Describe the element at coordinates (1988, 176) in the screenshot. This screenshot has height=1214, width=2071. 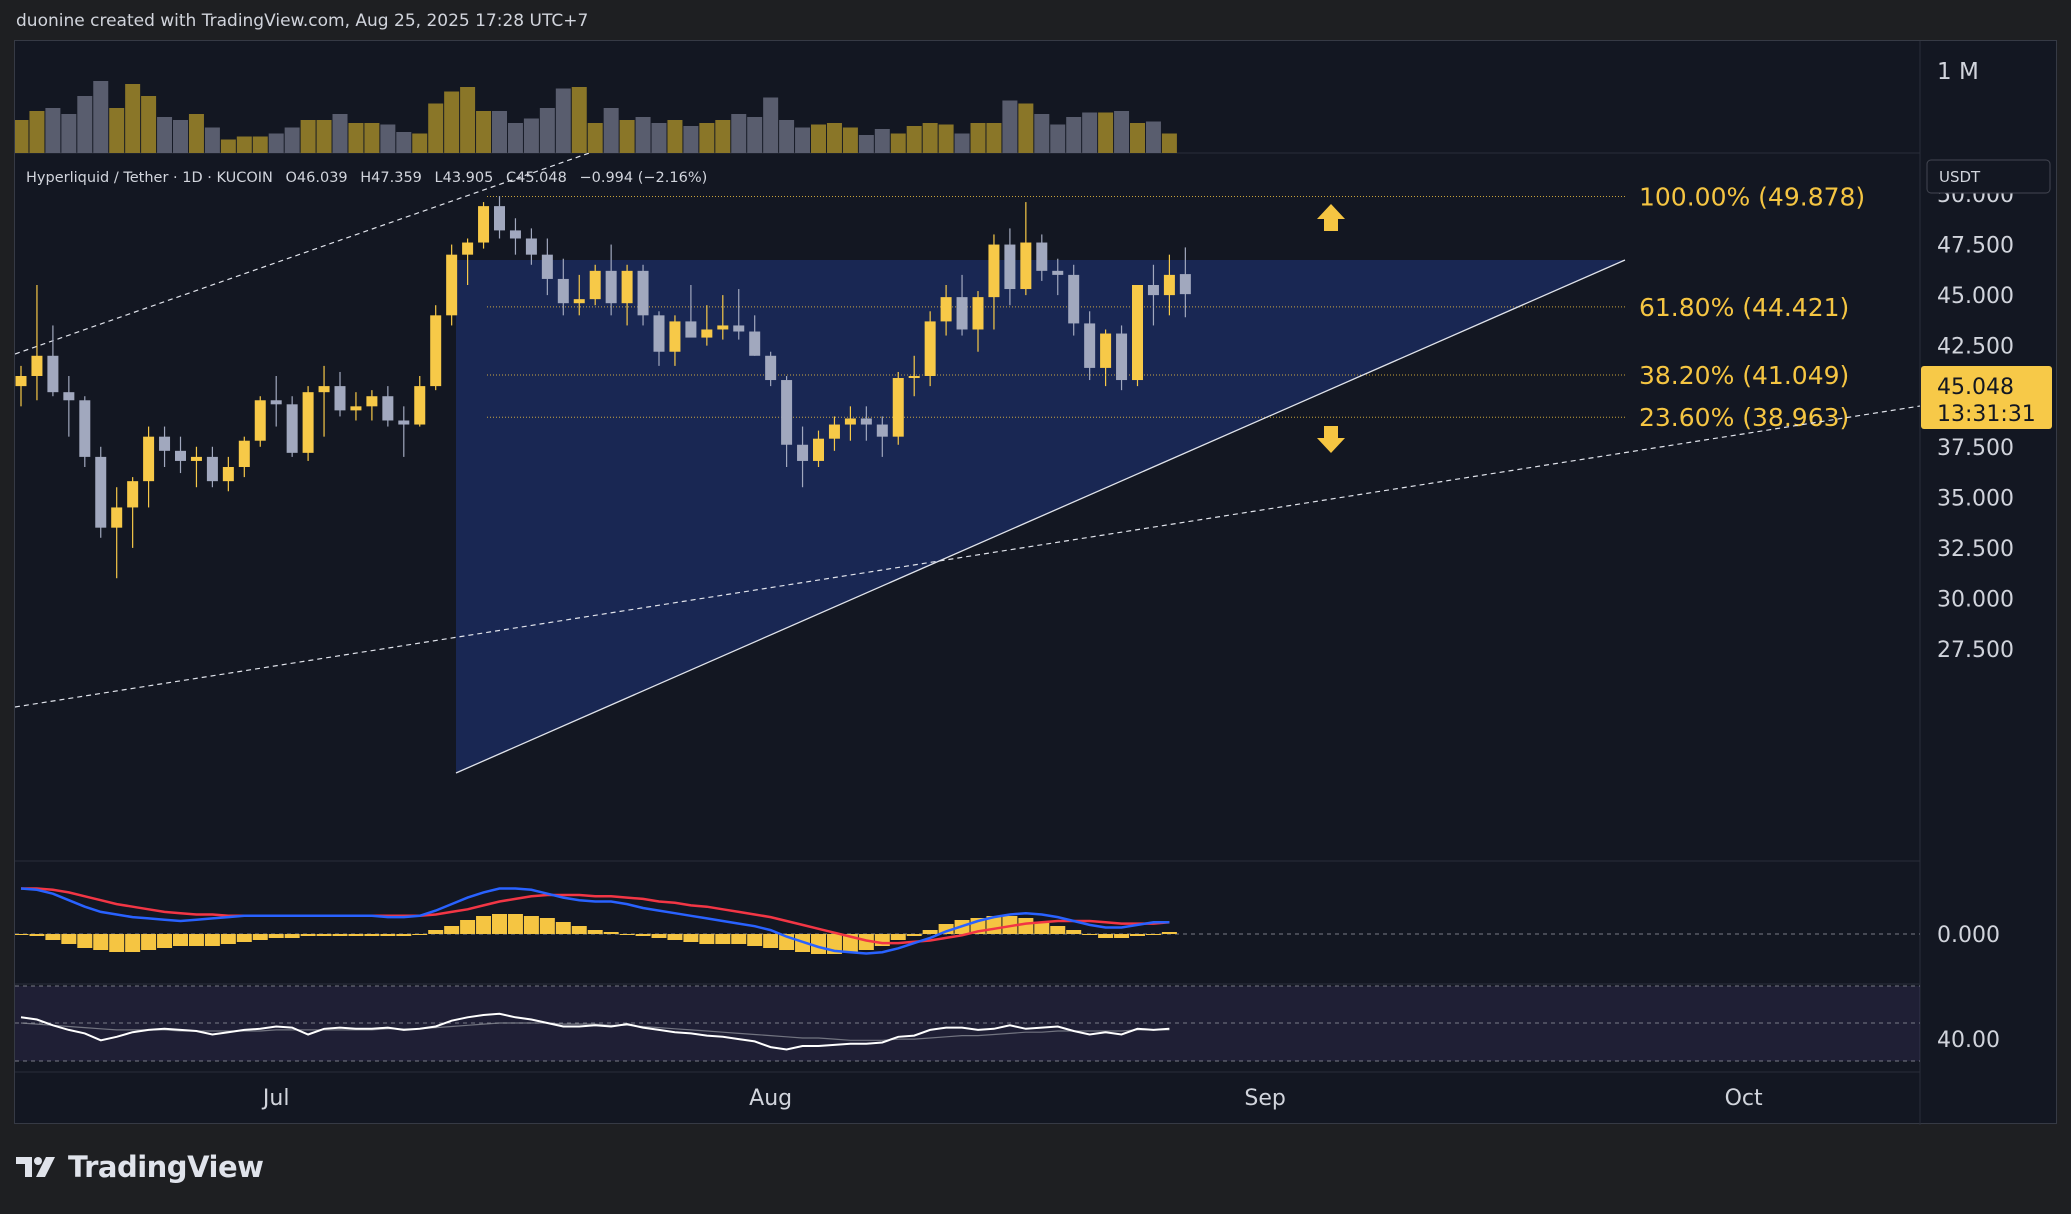
I see `currency-selector` at that location.